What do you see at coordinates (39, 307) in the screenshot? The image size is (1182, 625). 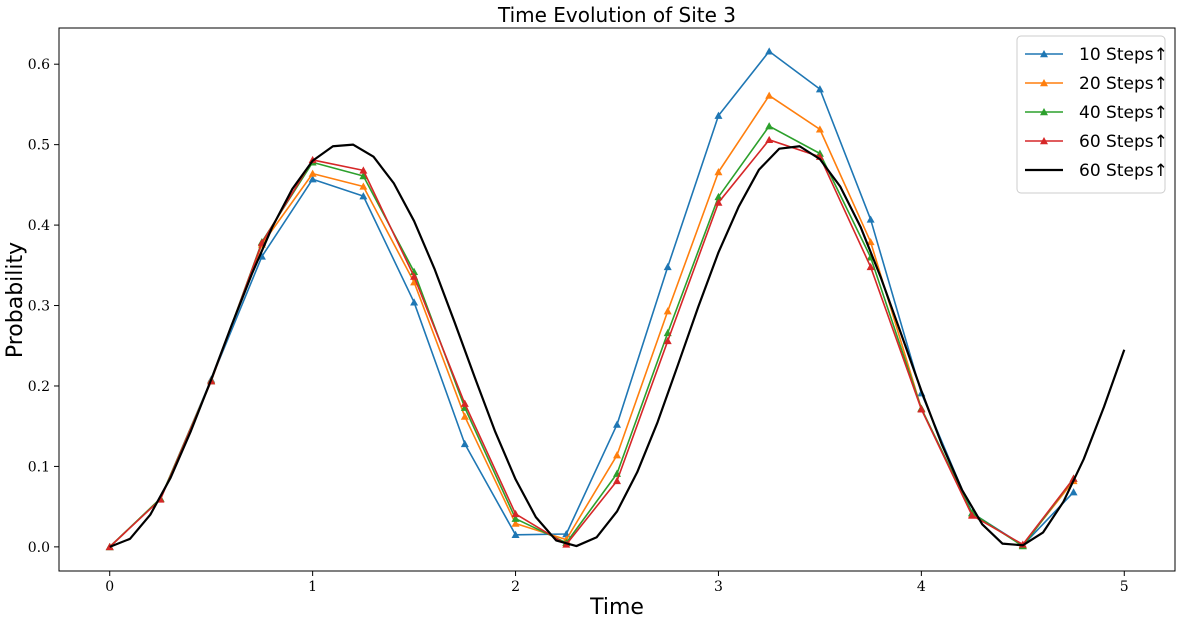 I see `y-tick-label: 0.3` at bounding box center [39, 307].